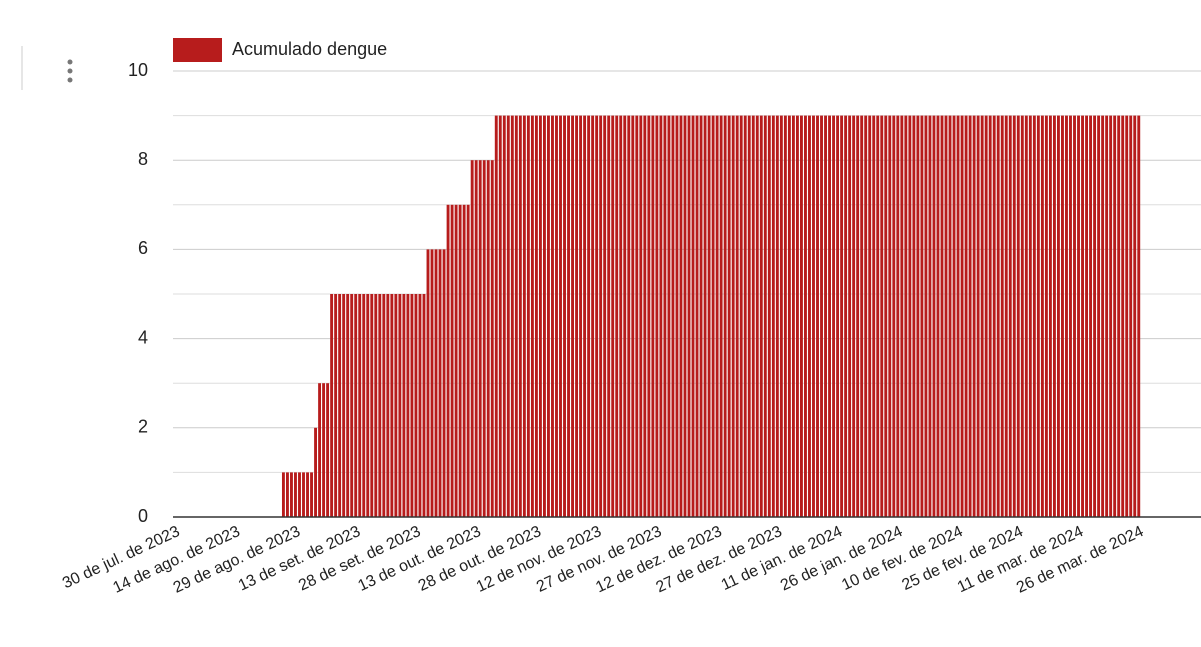 The image size is (1201, 647). Describe the element at coordinates (197, 50) in the screenshot. I see `legend-swatch` at that location.